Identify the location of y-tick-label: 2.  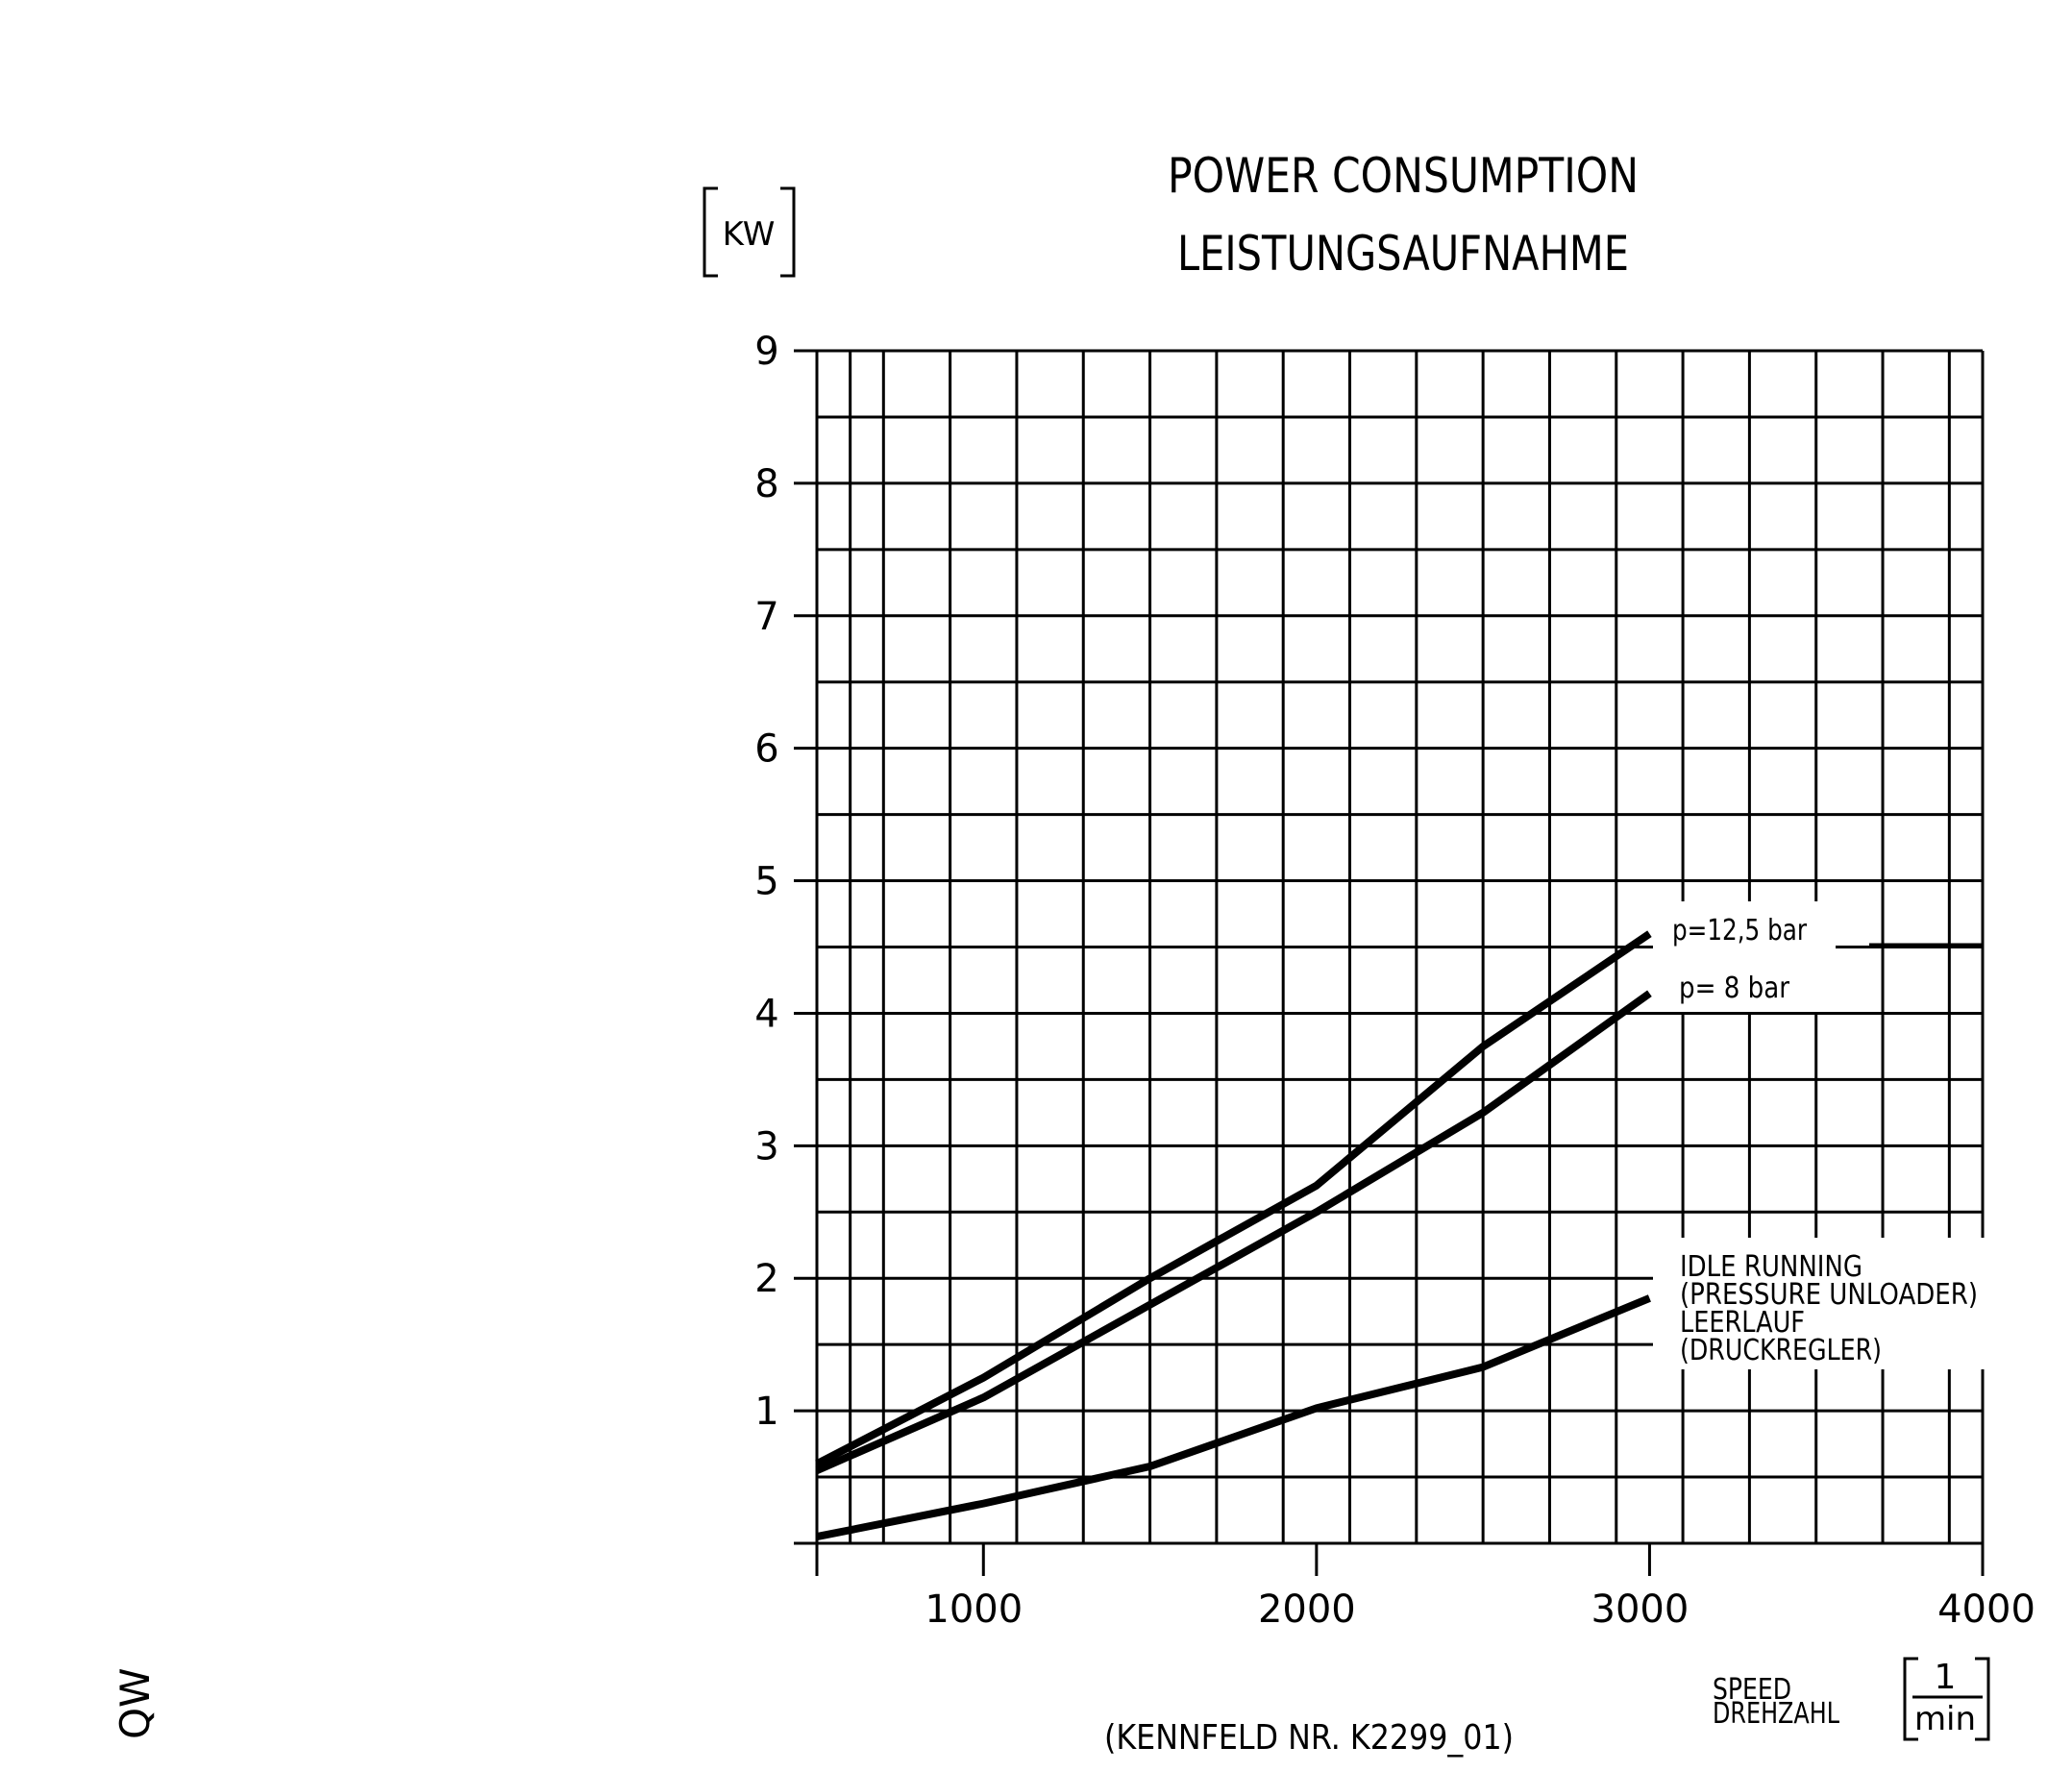
(766, 1279).